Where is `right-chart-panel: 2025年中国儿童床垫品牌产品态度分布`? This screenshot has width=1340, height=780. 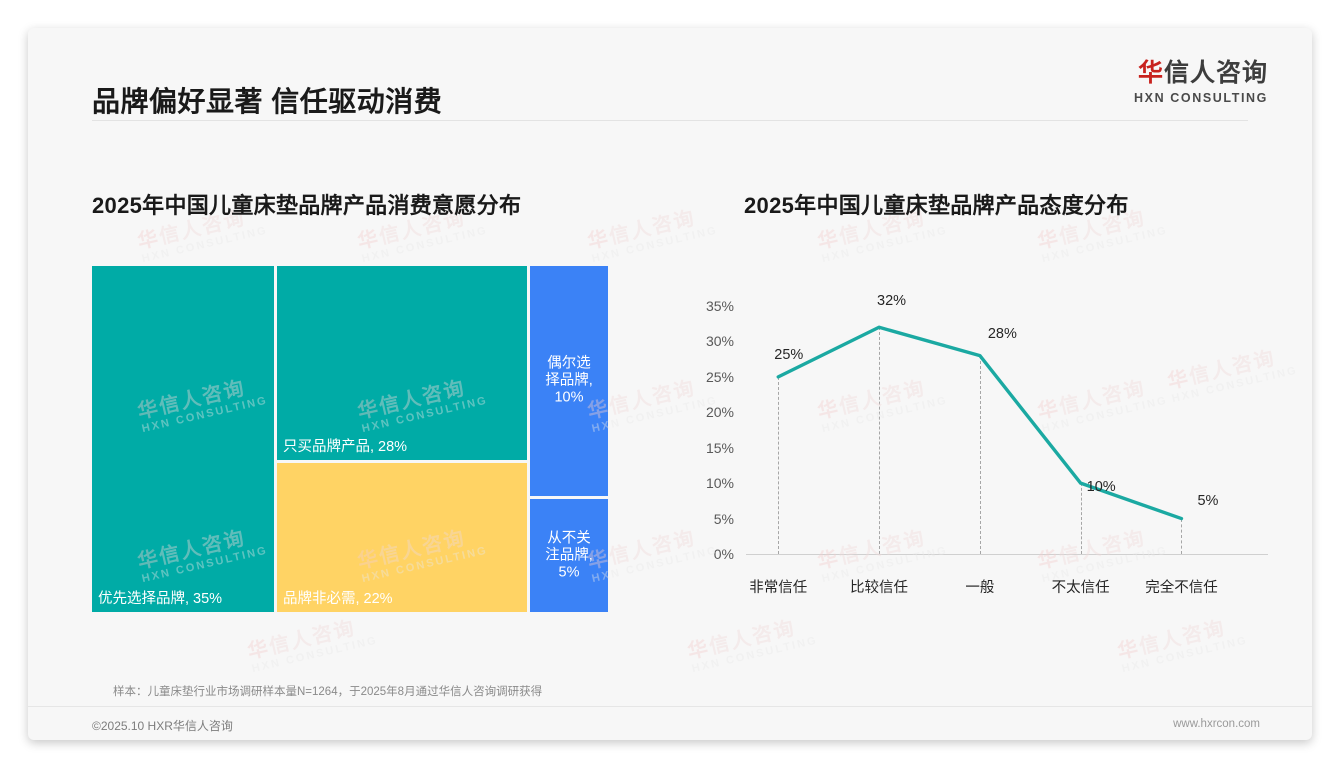 right-chart-panel: 2025年中国儿童床垫品牌产品态度分布 is located at coordinates (936, 204).